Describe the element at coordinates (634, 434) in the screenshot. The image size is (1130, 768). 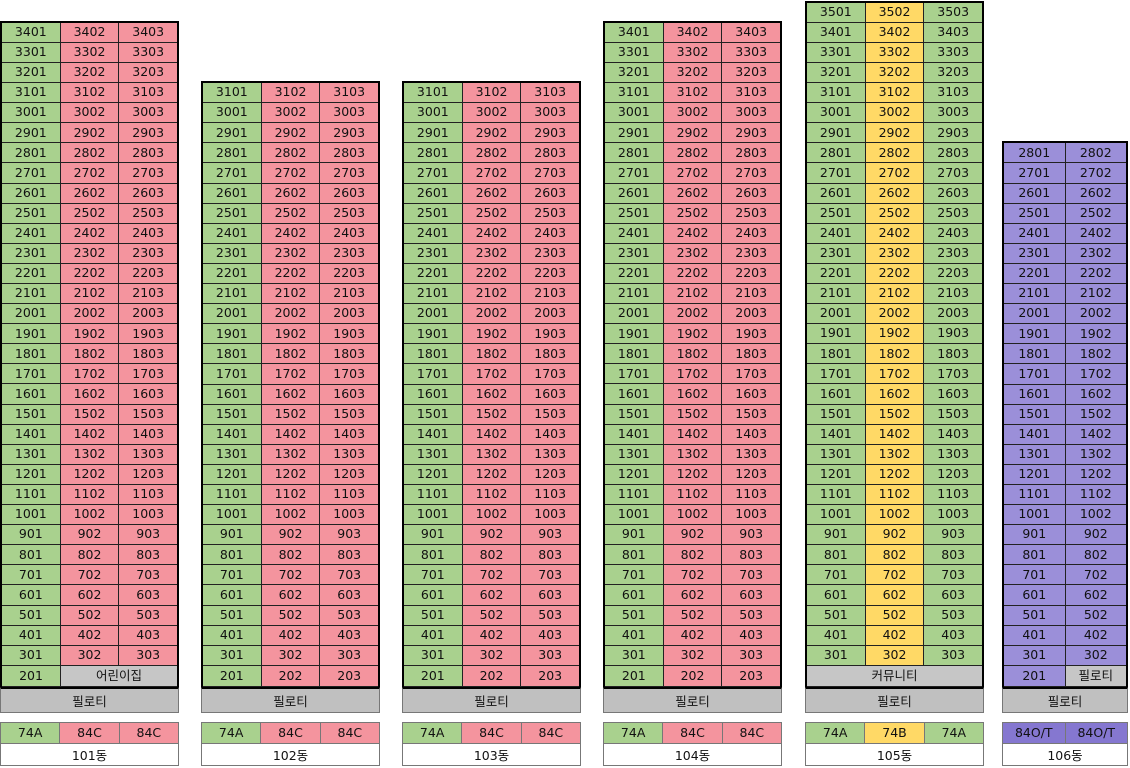
I see `unit-cell: 1401` at that location.